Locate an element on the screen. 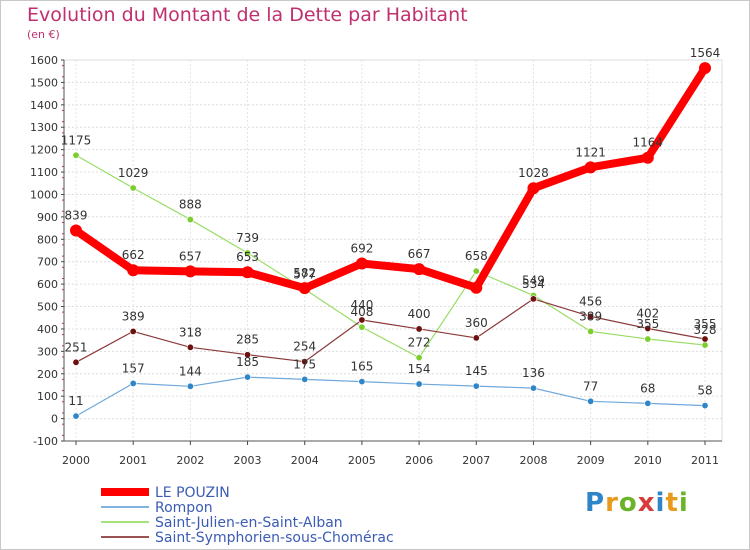  data-label: 888 is located at coordinates (190, 205).